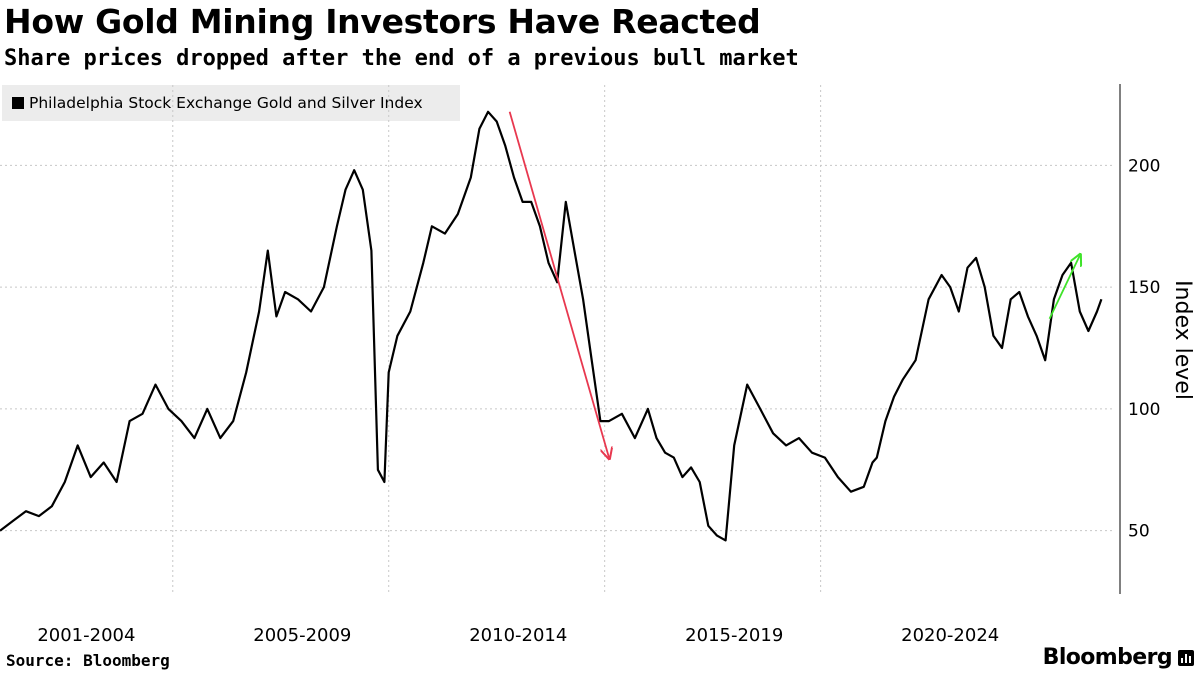  I want to click on y-axis: 50 100 150 200 Index level, so click(1157, 339).